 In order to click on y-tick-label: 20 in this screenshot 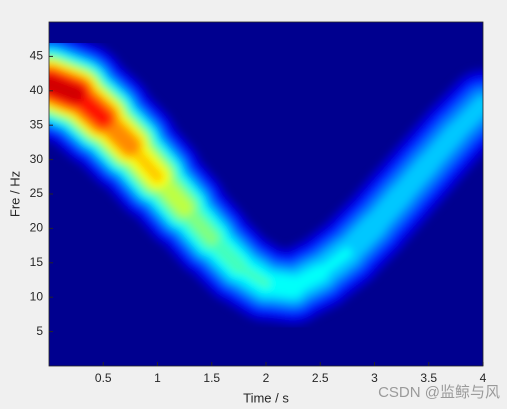, I will do `click(37, 228)`.